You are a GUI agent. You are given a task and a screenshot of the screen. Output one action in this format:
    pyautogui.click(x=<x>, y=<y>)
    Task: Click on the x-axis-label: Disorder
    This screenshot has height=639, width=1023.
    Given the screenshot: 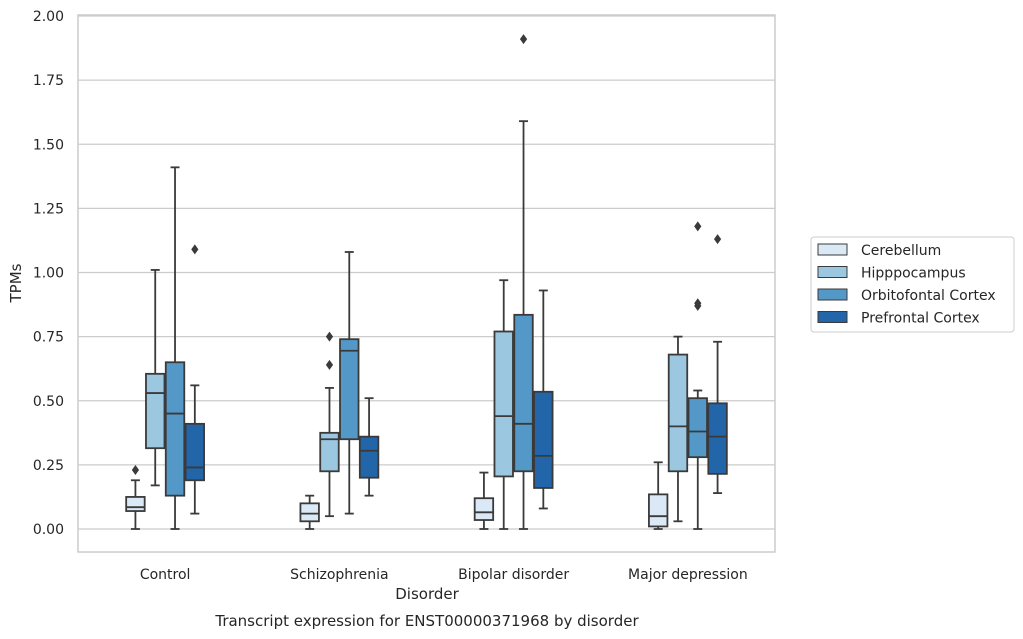 What is the action you would take?
    pyautogui.click(x=427, y=594)
    